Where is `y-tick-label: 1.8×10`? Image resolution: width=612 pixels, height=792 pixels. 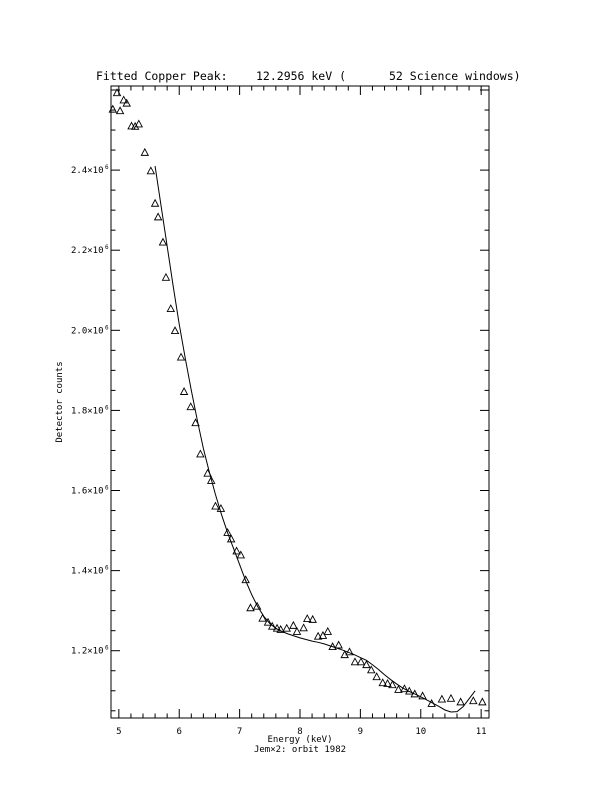
y-tick-label: 1.8×10 is located at coordinates (87, 411).